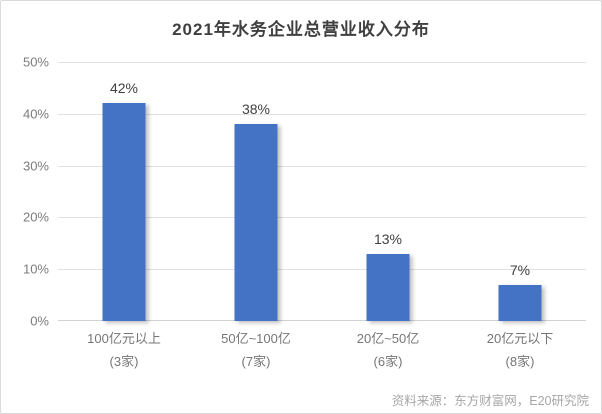 This screenshot has height=414, width=602. What do you see at coordinates (520, 350) in the screenshot?
I see `category-label: 20亿元以下 (8家)` at bounding box center [520, 350].